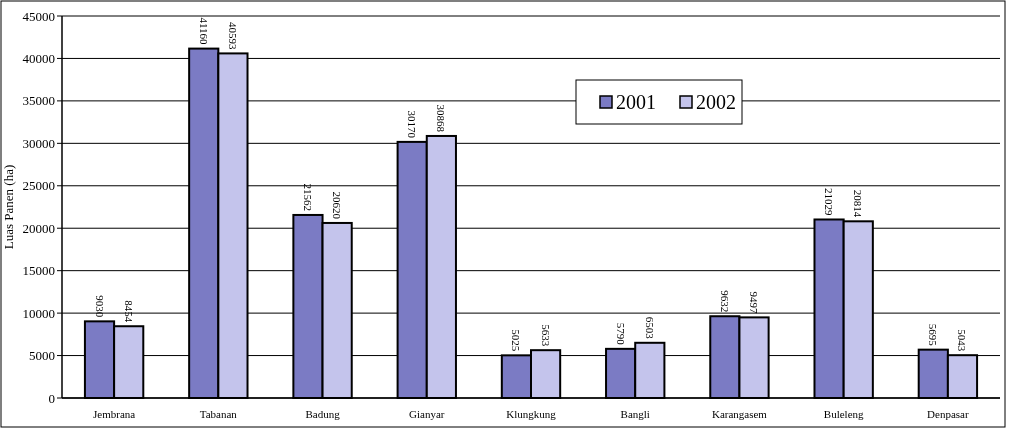 The width and height of the screenshot is (1014, 432). What do you see at coordinates (218, 414) in the screenshot?
I see `x-tick-label: Tabanan` at bounding box center [218, 414].